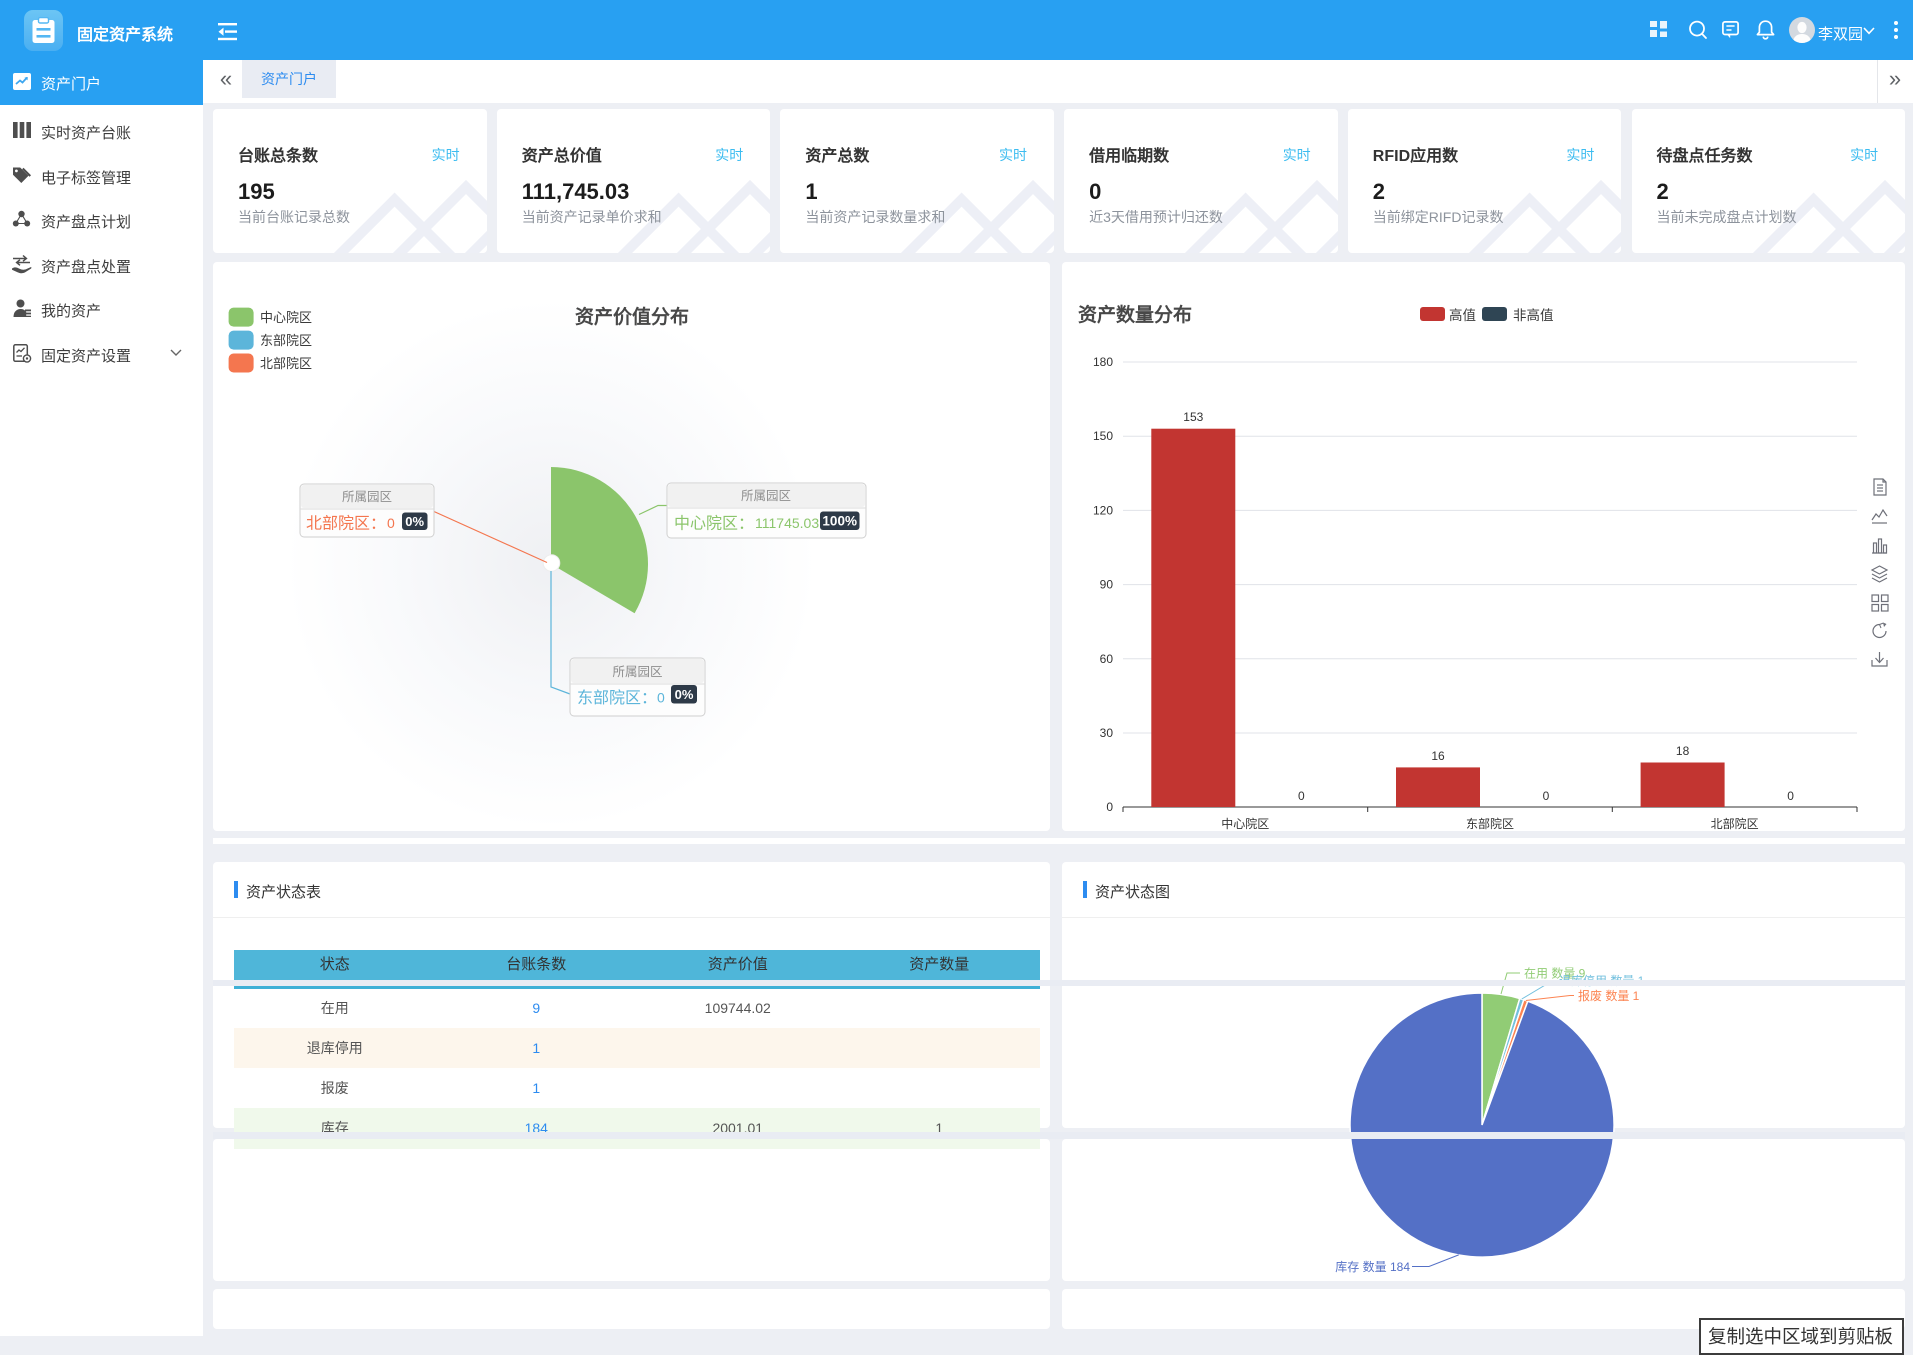 The width and height of the screenshot is (1913, 1355). What do you see at coordinates (1555, 973) in the screenshot?
I see `svg-text: 在用 数量 9` at bounding box center [1555, 973].